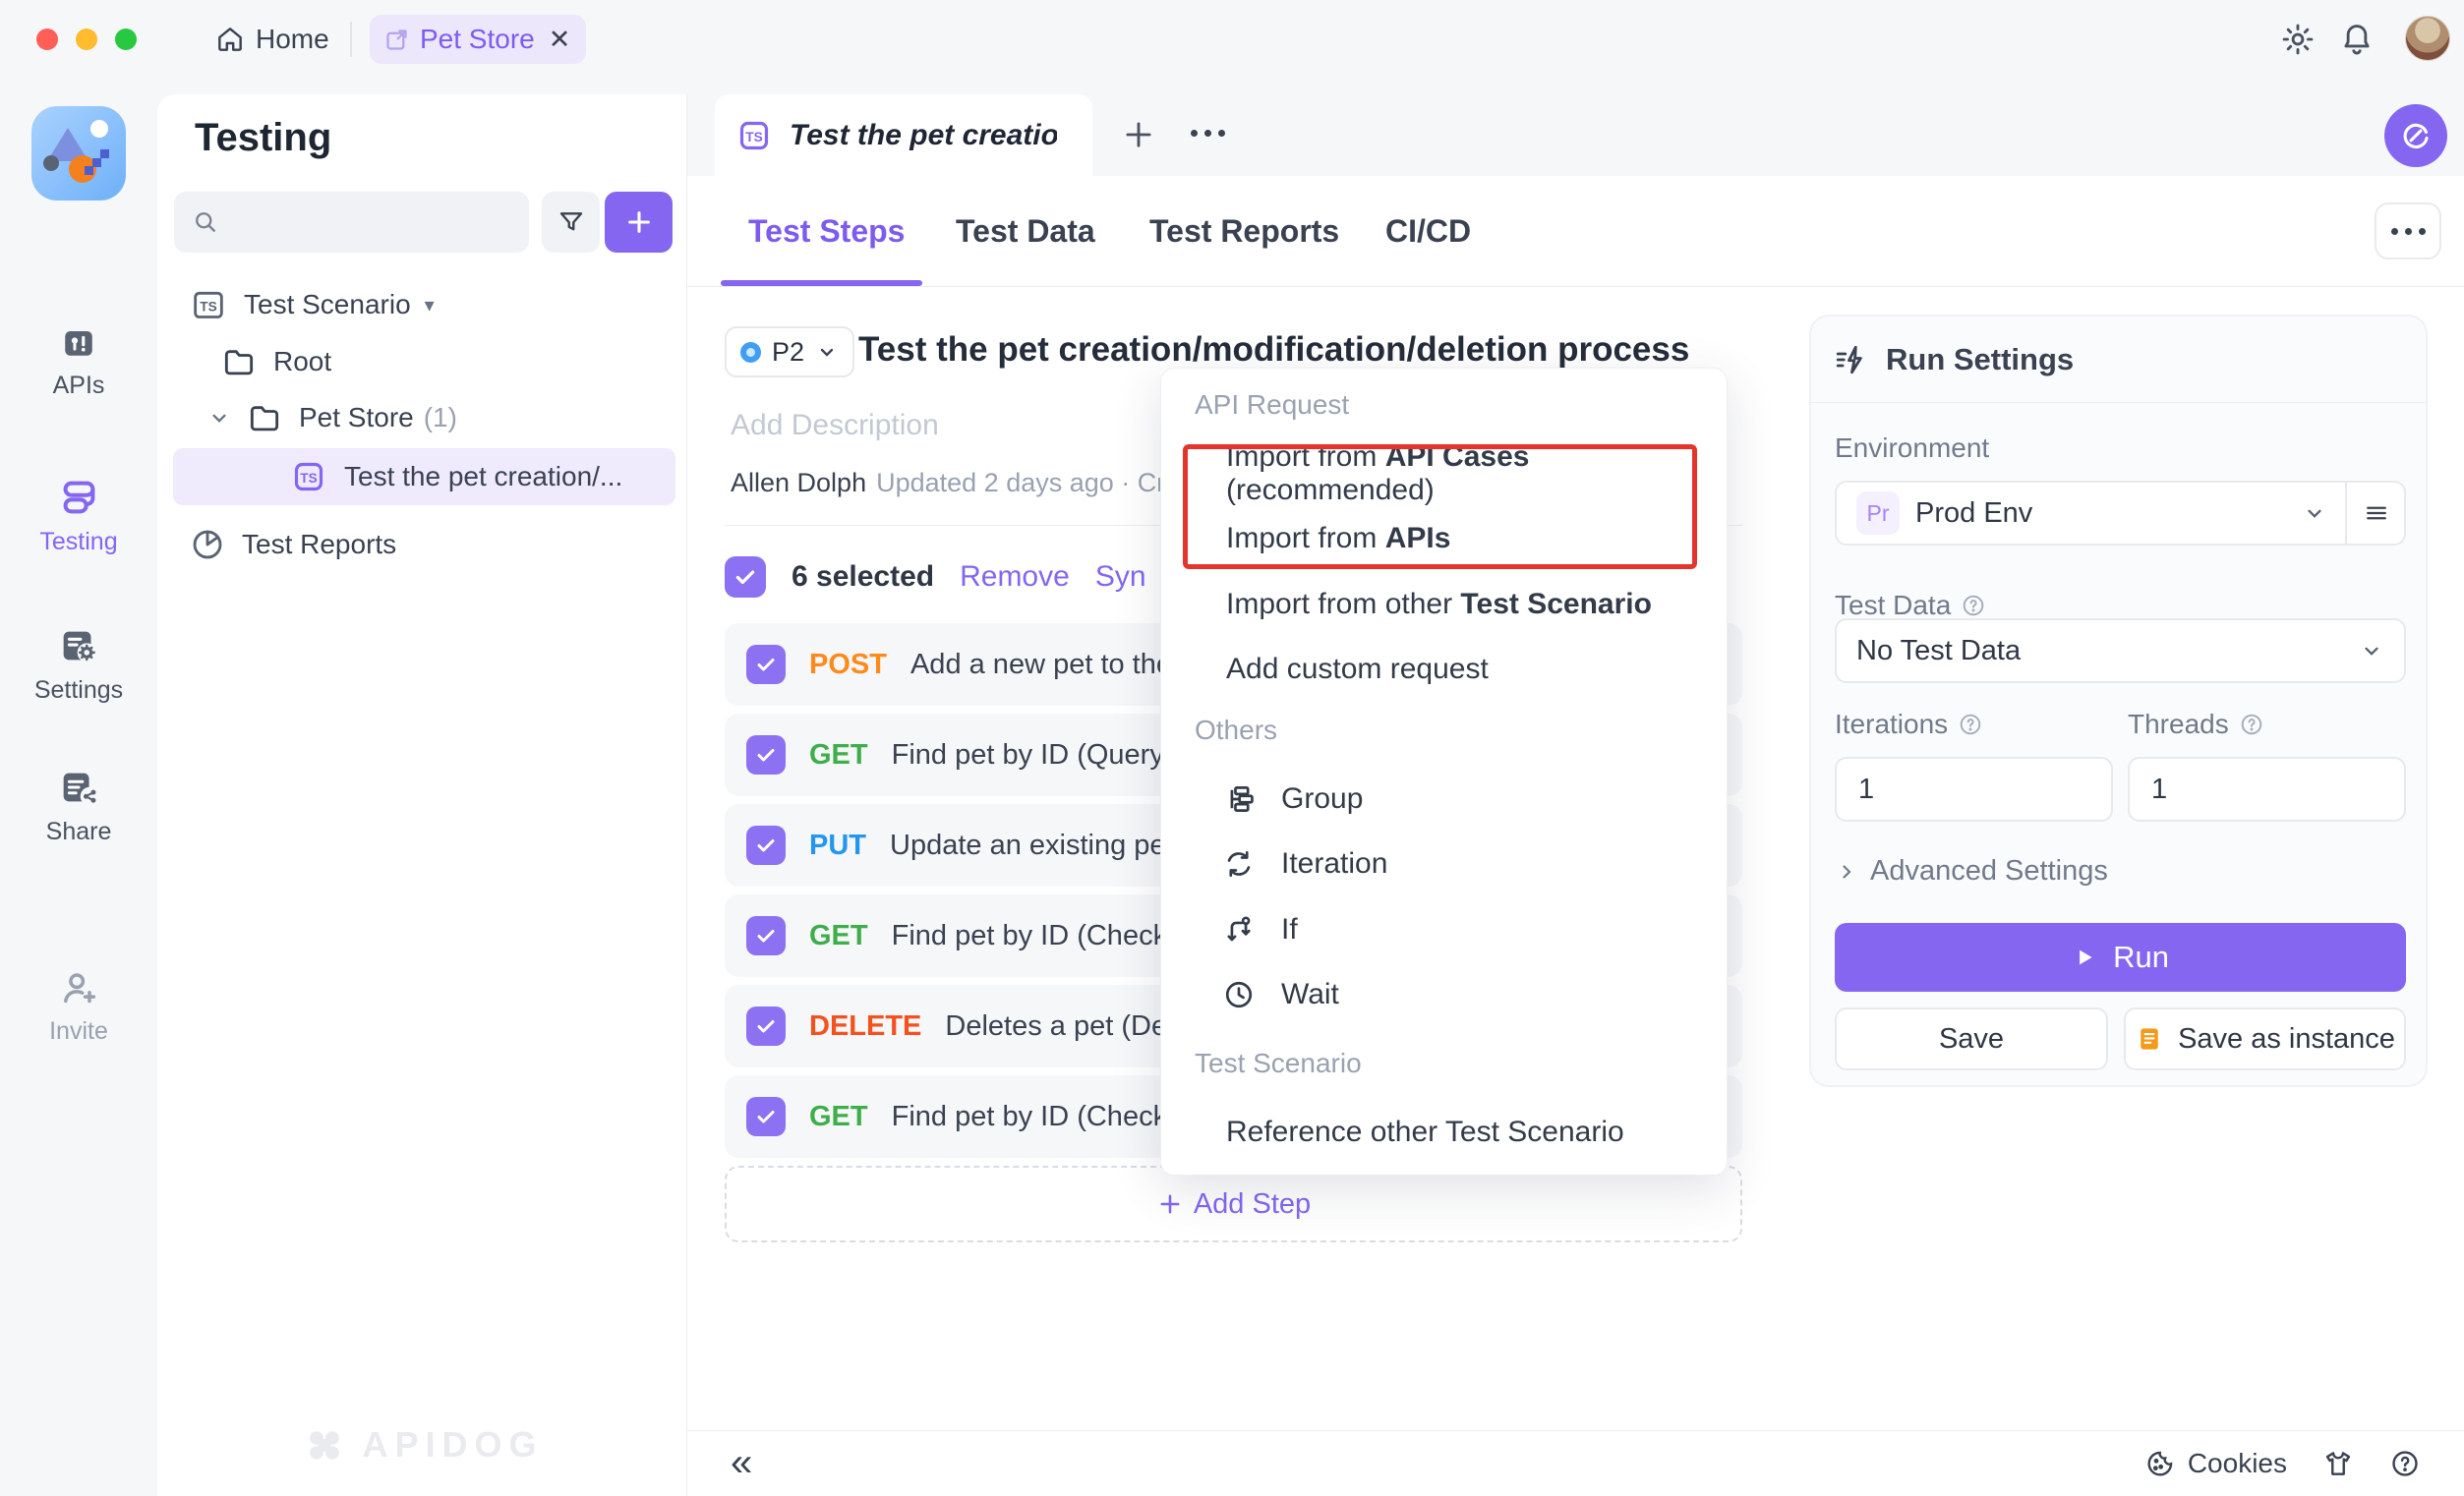 The width and height of the screenshot is (2464, 1496). I want to click on document-tab-title: Test the pet creation, so click(923, 135).